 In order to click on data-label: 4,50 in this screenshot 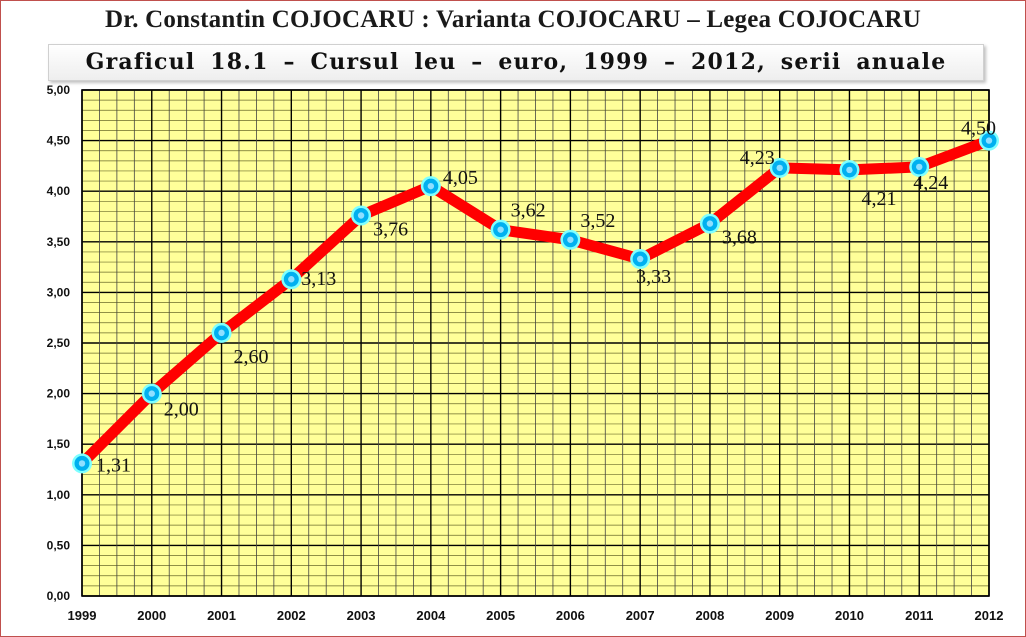, I will do `click(978, 129)`.